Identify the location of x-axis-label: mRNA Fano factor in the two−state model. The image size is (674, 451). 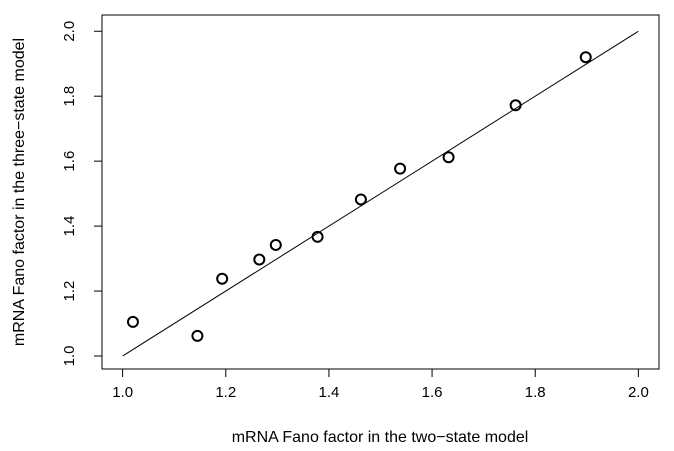
(380, 437).